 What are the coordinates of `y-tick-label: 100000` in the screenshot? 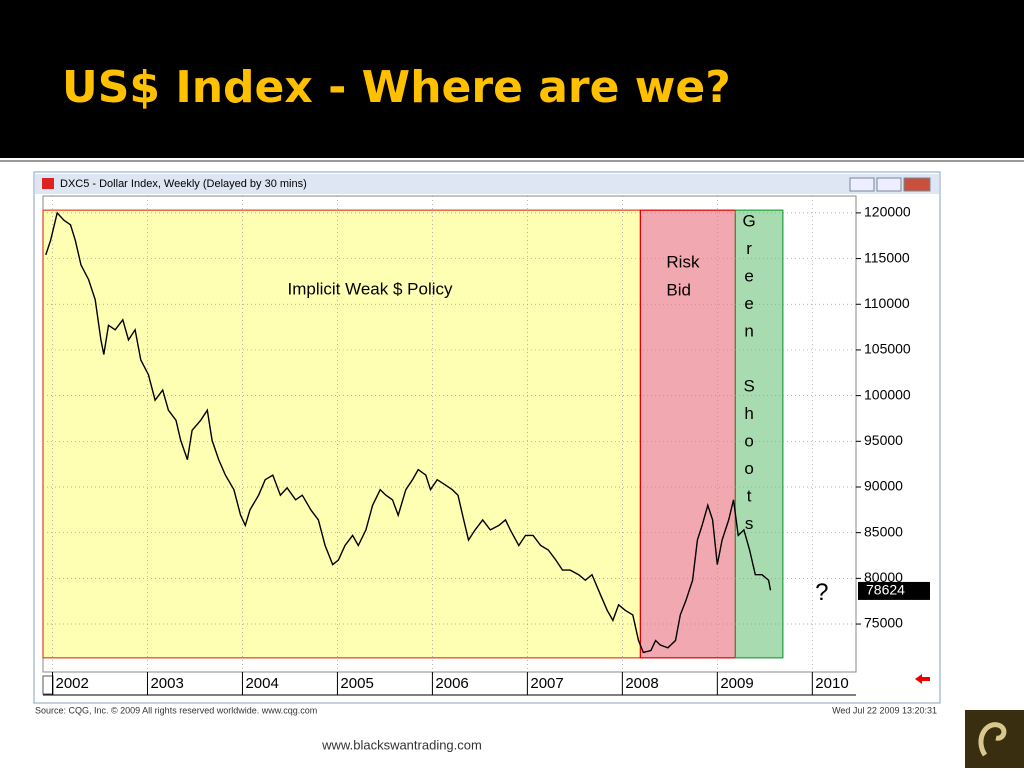 It's located at (887, 394).